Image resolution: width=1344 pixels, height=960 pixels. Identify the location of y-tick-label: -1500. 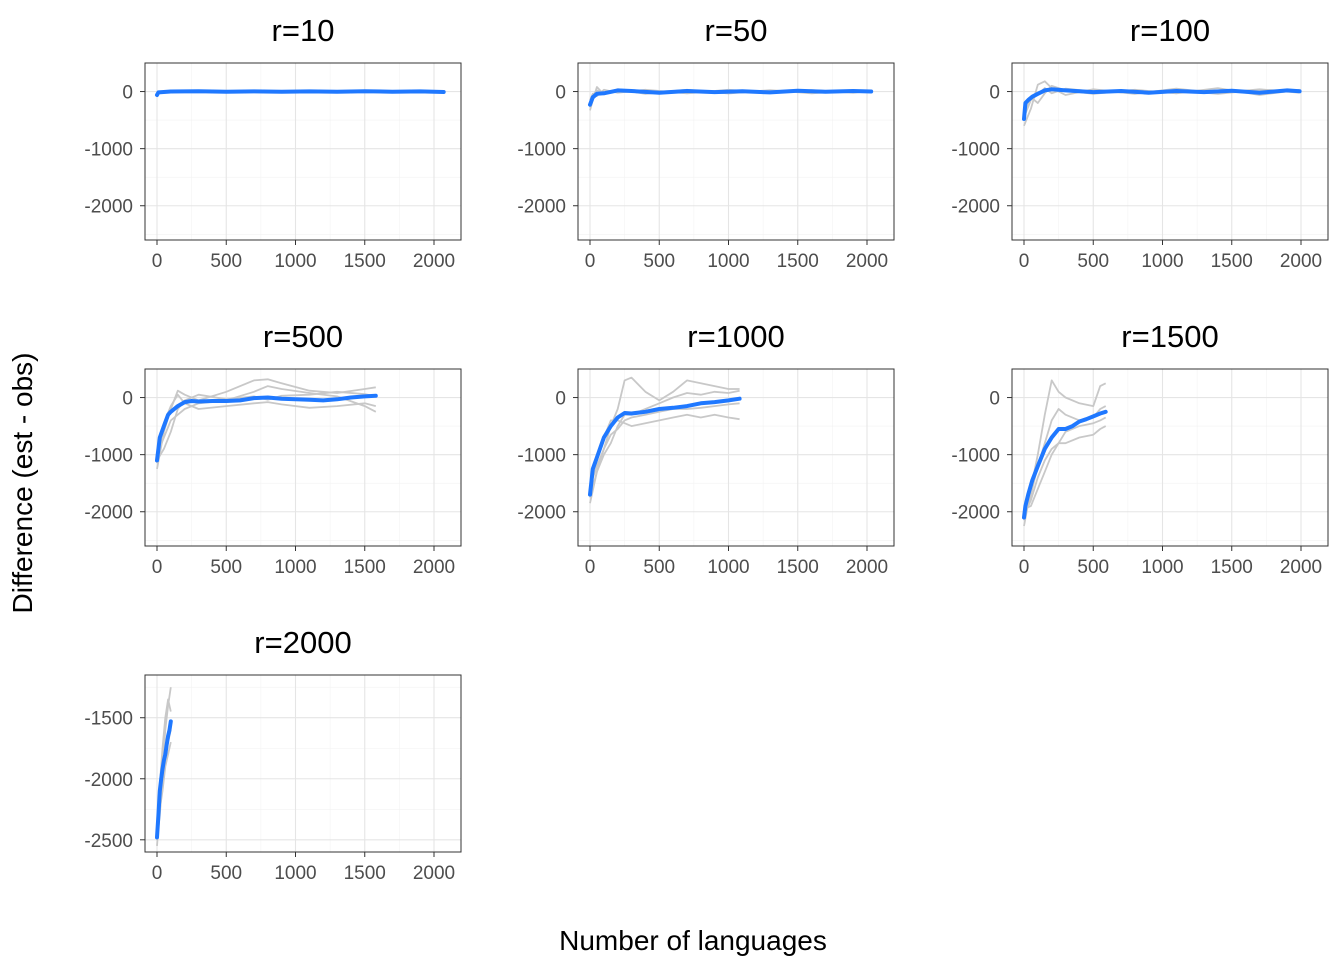
(108, 719).